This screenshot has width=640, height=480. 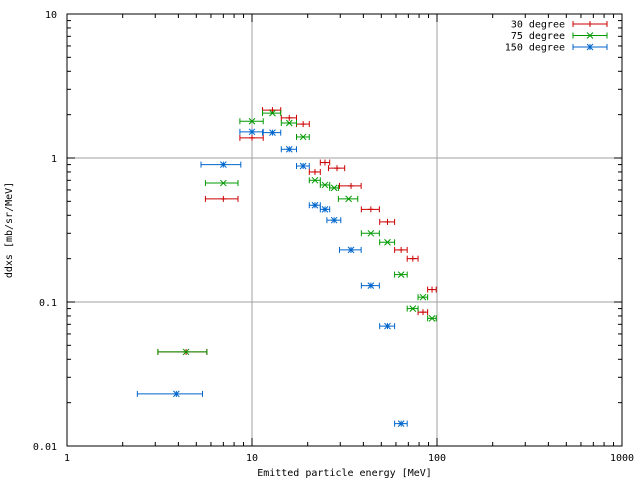 I want to click on y-axis-label: ddxs [mb/sr/MeV], so click(x=9, y=230).